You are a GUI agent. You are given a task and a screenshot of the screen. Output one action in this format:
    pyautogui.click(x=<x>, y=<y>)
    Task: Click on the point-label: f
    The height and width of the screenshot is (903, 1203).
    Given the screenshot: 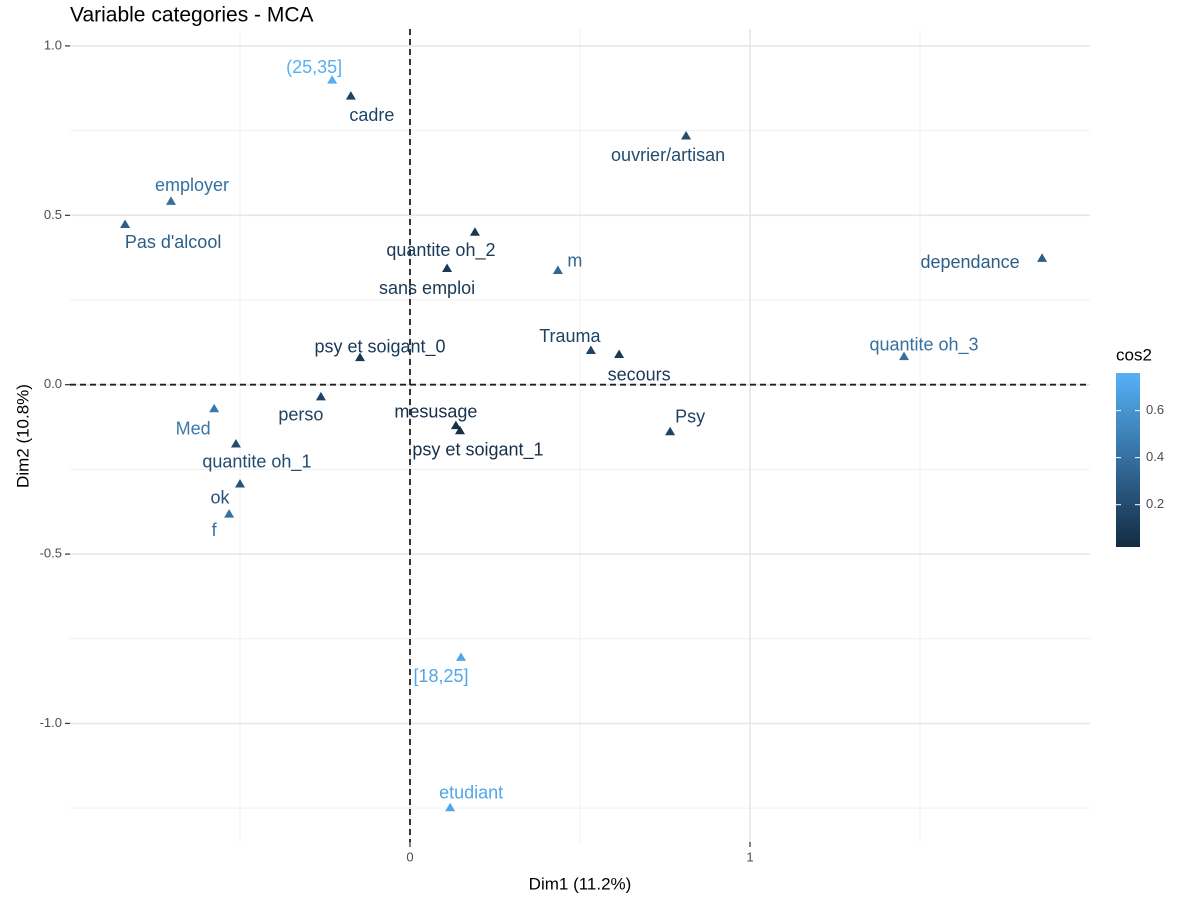 What is the action you would take?
    pyautogui.click(x=215, y=530)
    